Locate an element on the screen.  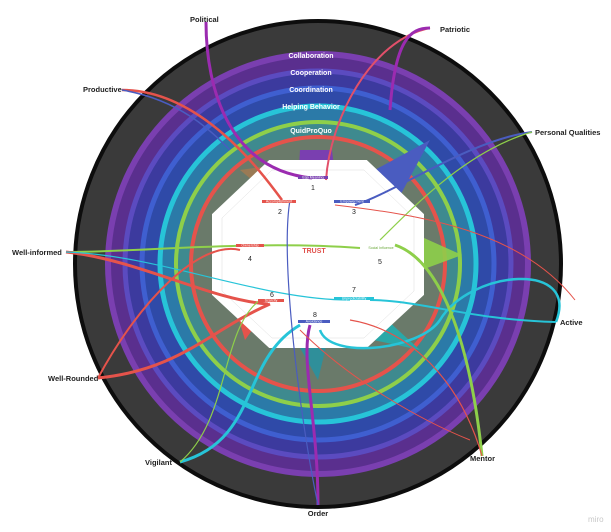
connector-political is located at coordinates (258, 100).